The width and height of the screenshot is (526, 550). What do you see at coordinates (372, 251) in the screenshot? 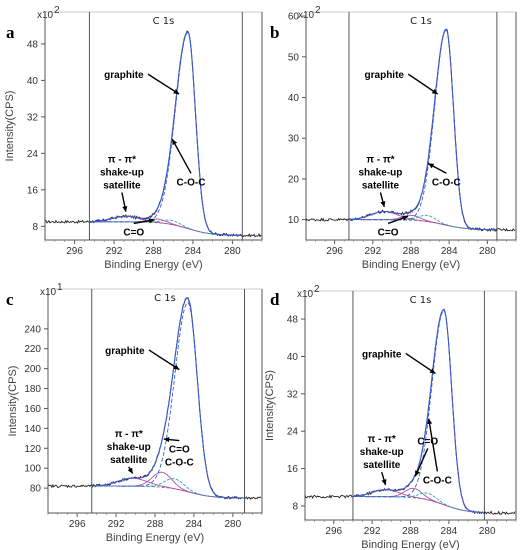
I see `x-tick-label: 292` at bounding box center [372, 251].